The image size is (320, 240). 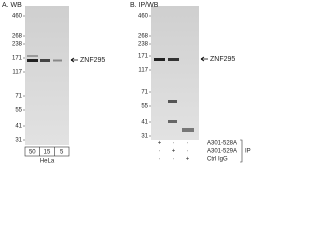 I want to click on row-label: Ctrl IgG, so click(x=217, y=160).